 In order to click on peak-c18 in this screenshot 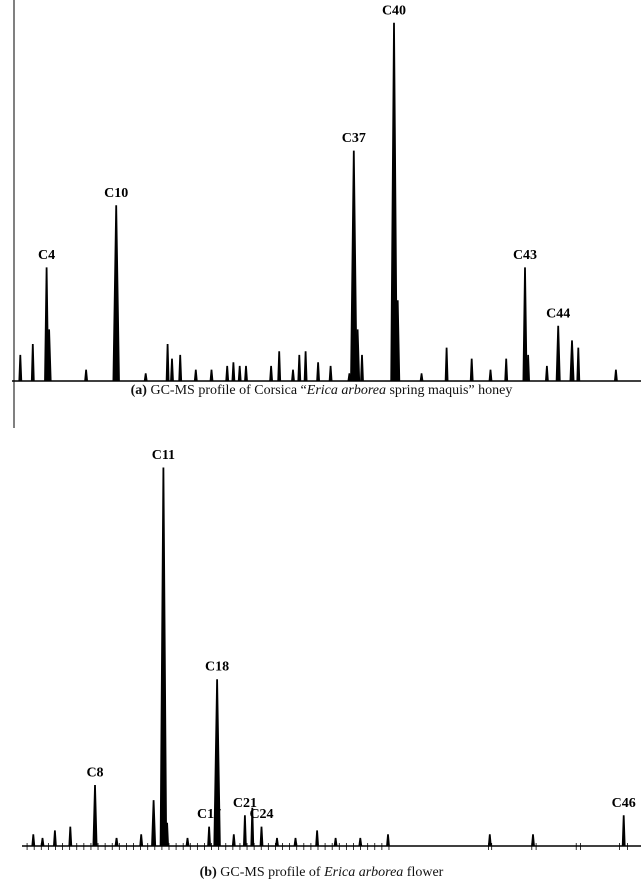, I will do `click(217, 763)`.